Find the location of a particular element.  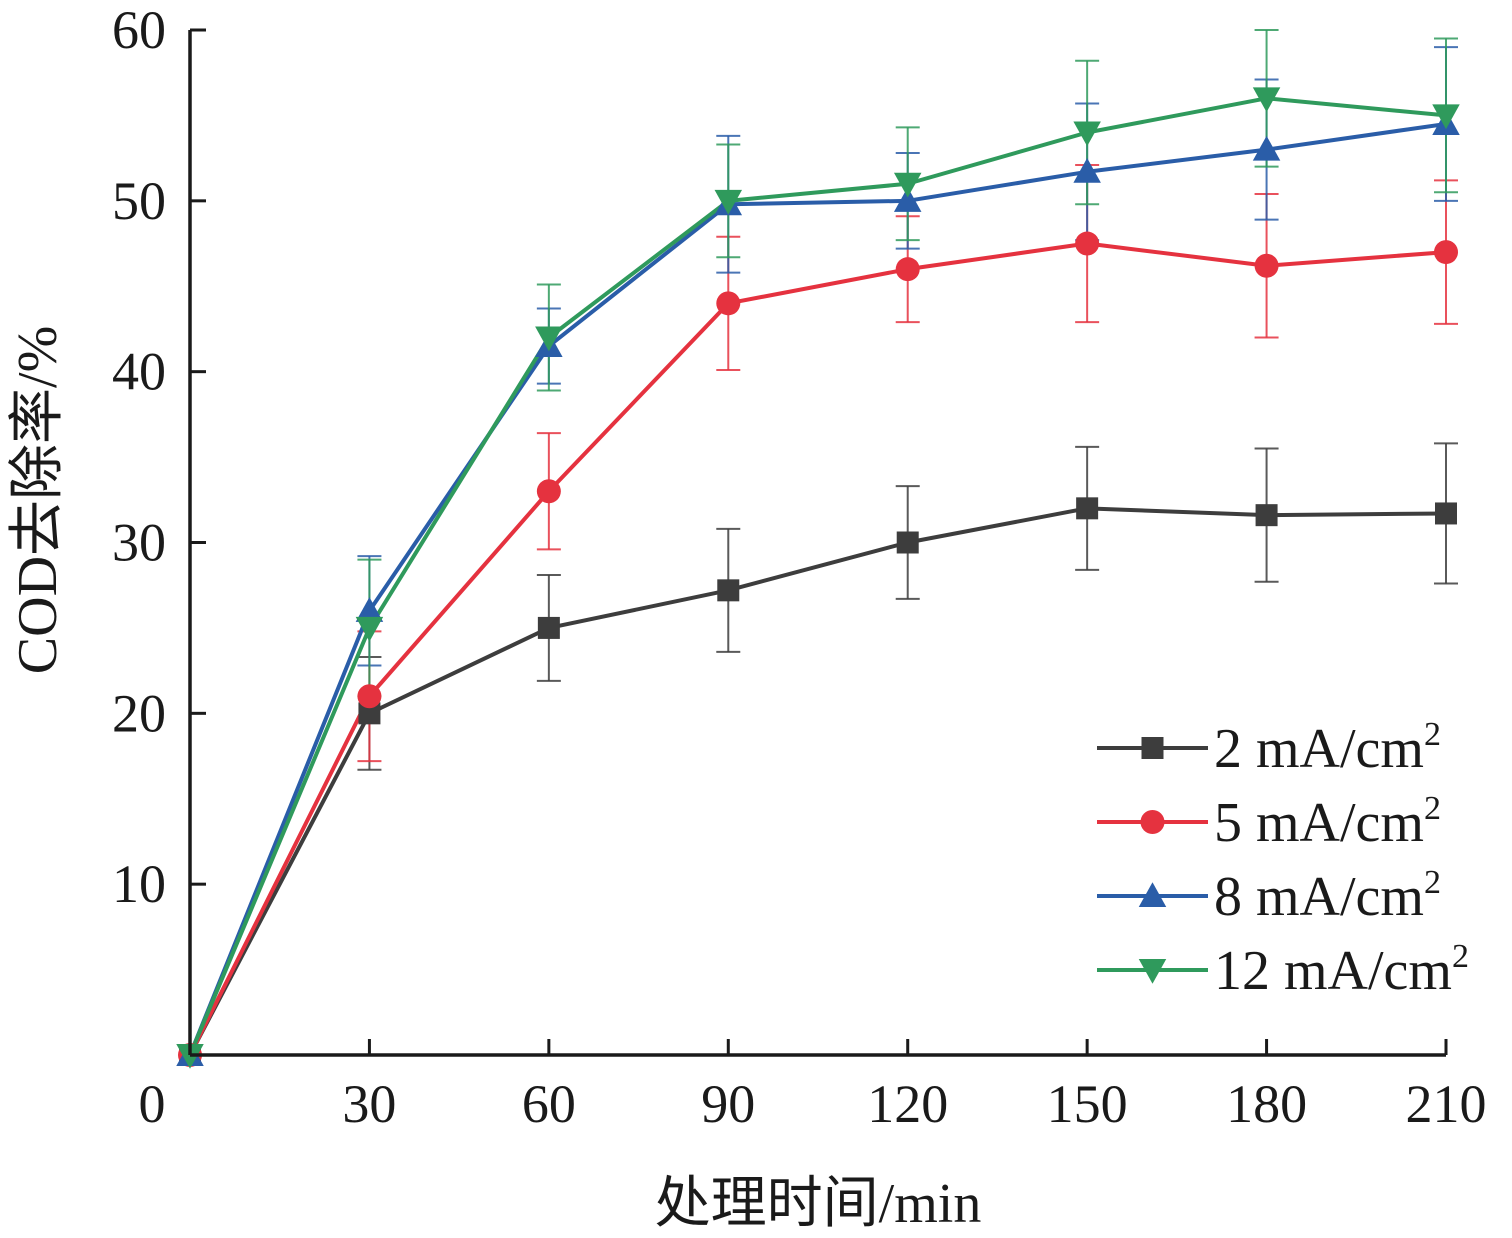

y-tick-label: 60 is located at coordinates (139, 30).